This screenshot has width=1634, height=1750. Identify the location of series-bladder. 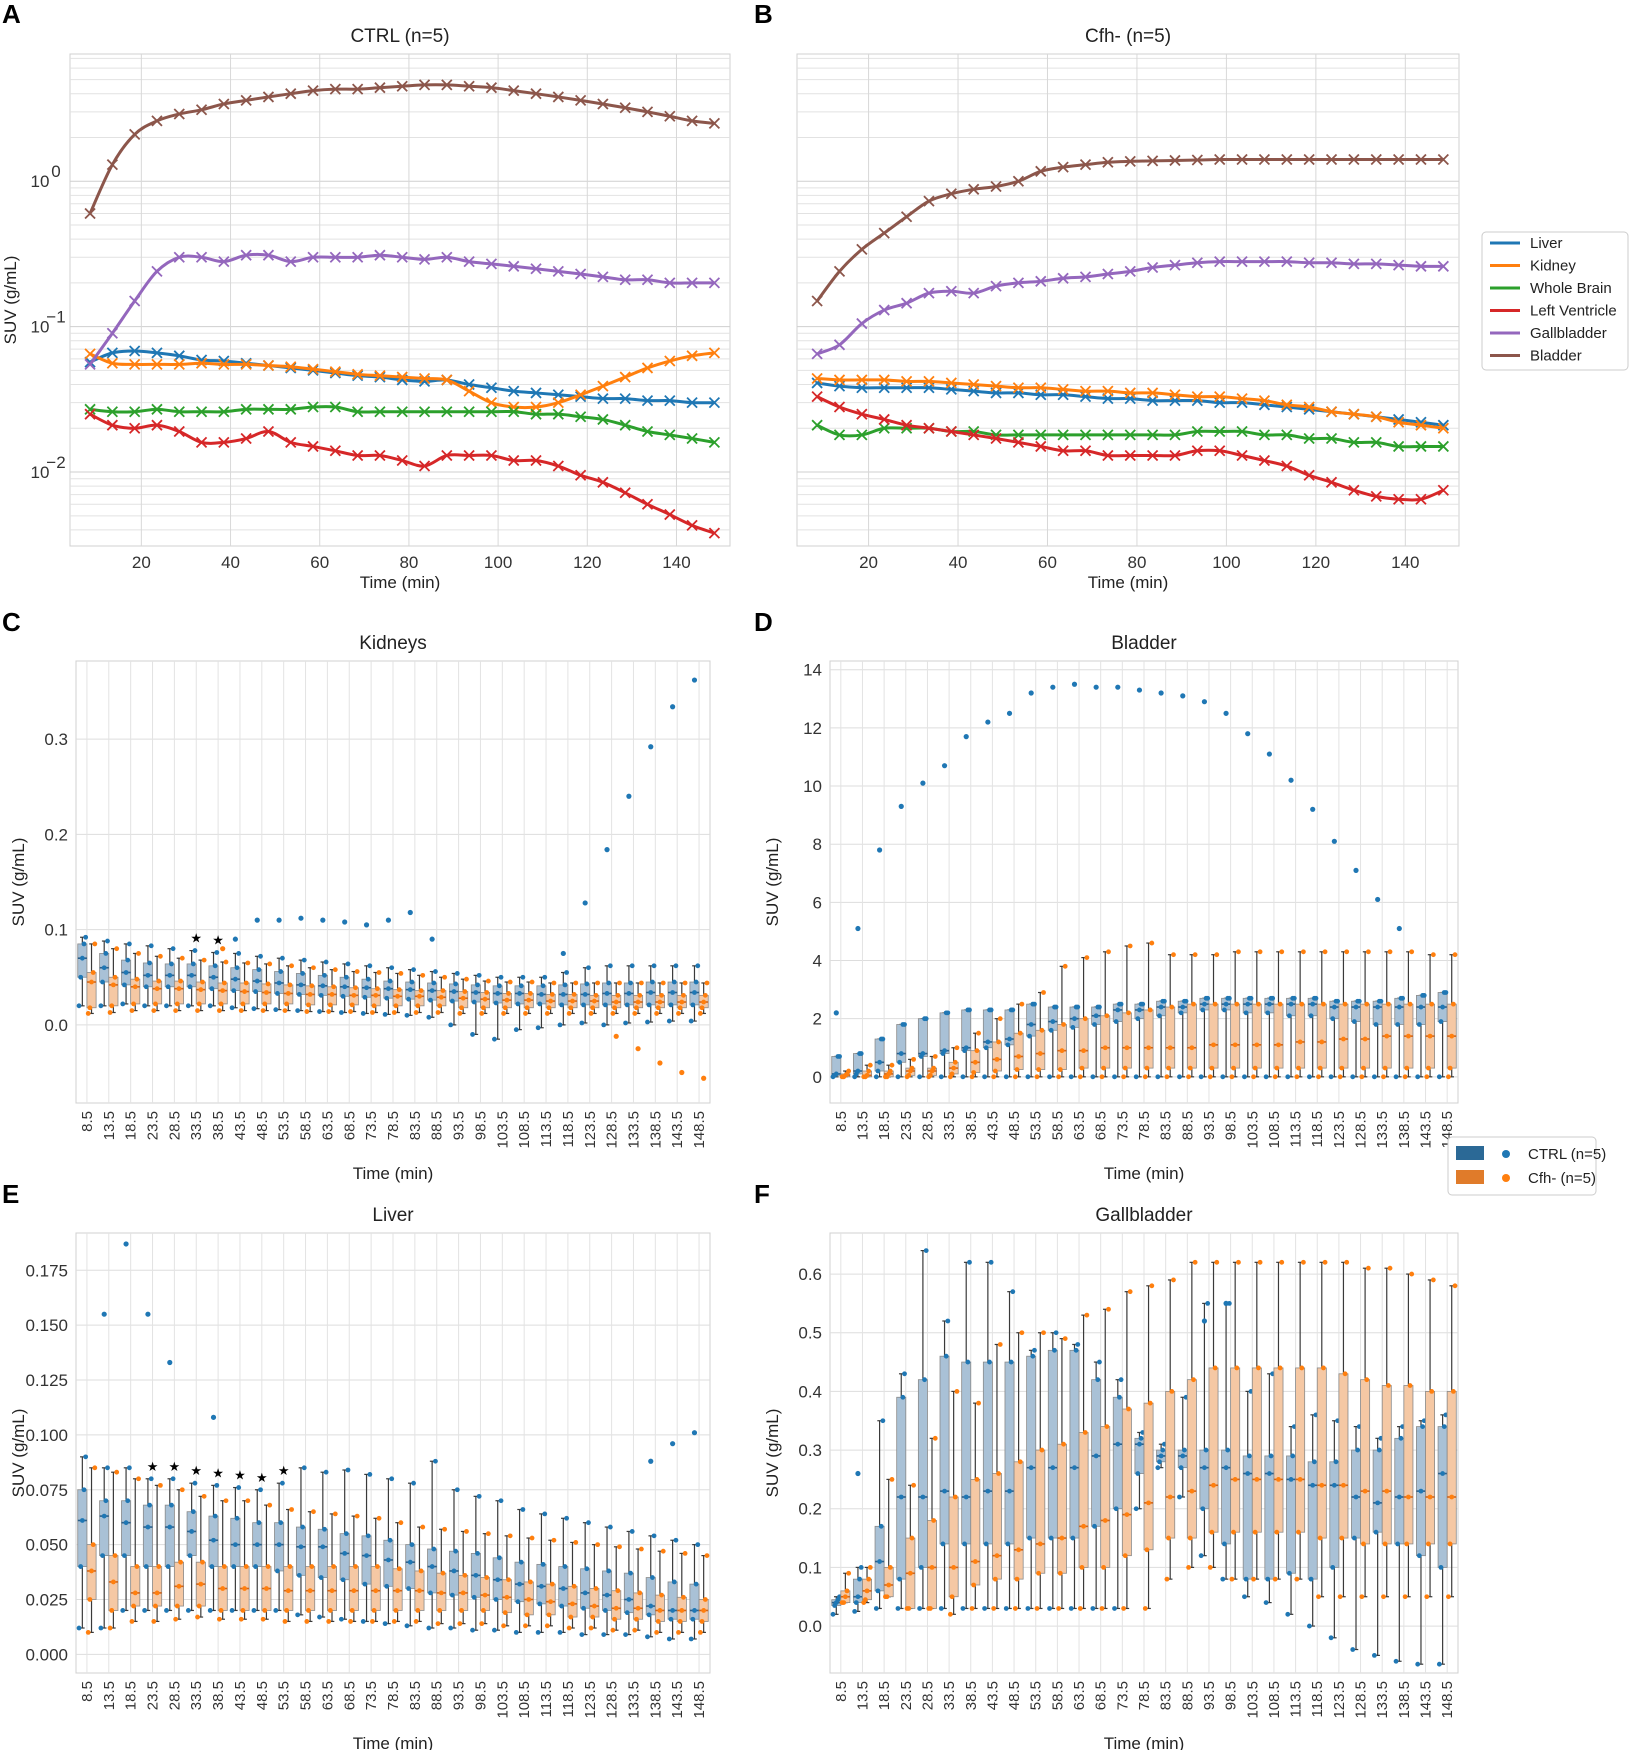
(1130, 230).